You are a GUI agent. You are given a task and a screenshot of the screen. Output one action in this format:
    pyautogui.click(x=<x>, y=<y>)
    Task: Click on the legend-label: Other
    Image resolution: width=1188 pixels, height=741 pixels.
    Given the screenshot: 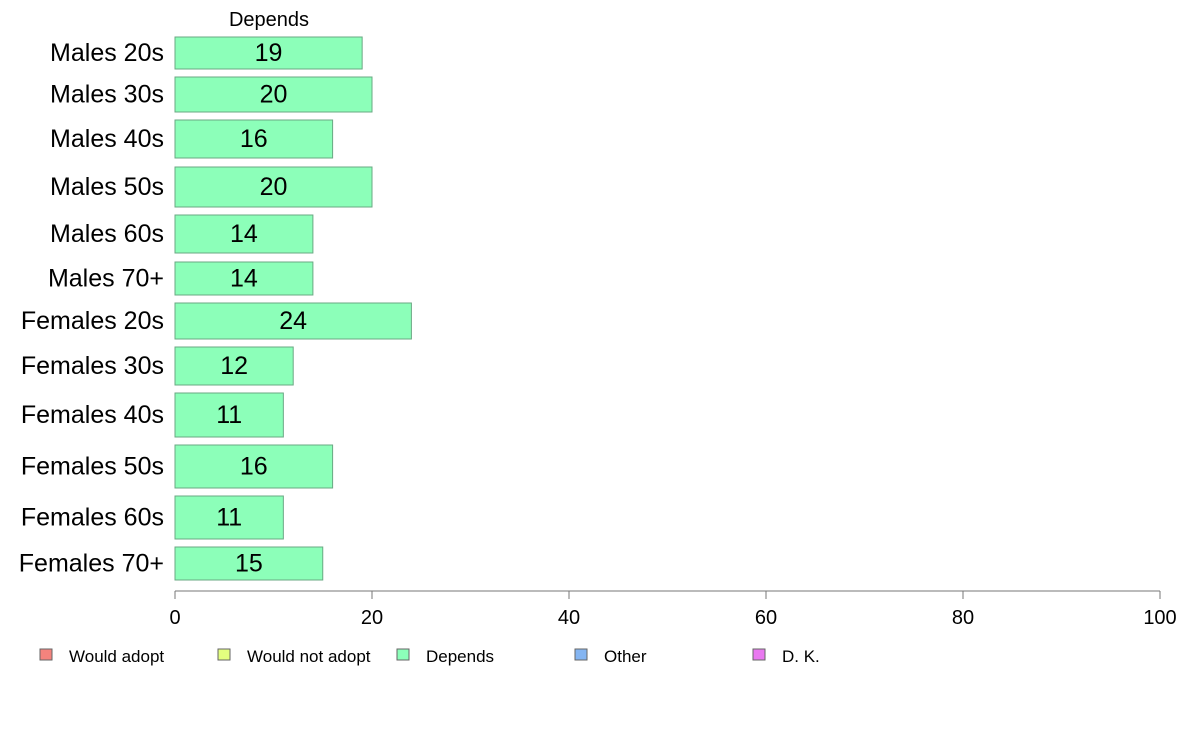 What is the action you would take?
    pyautogui.click(x=625, y=656)
    